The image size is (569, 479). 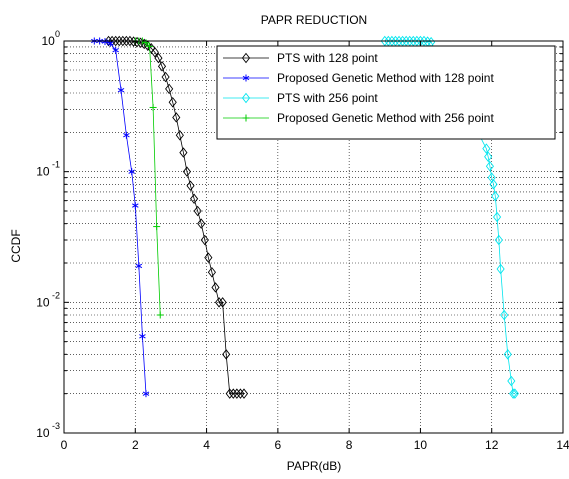 What do you see at coordinates (135, 445) in the screenshot?
I see `x-tick-label: 2` at bounding box center [135, 445].